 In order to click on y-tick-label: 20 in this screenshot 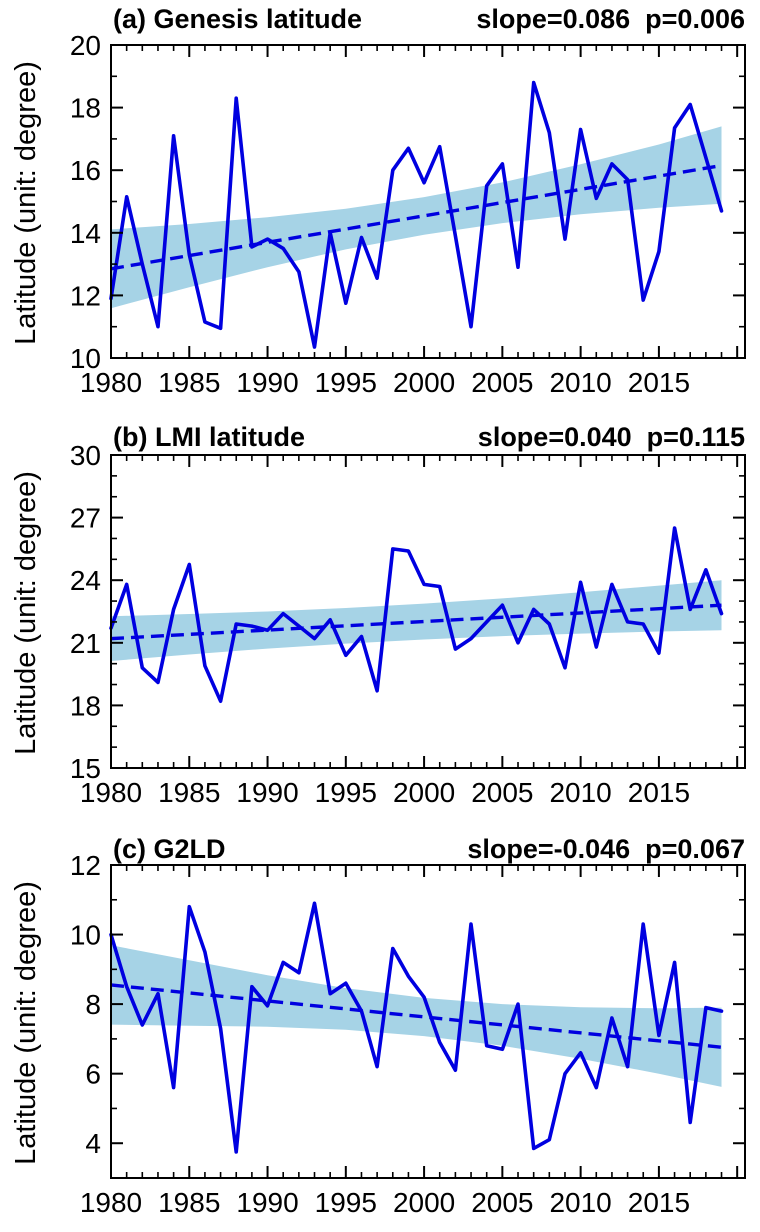, I will do `click(85, 45)`.